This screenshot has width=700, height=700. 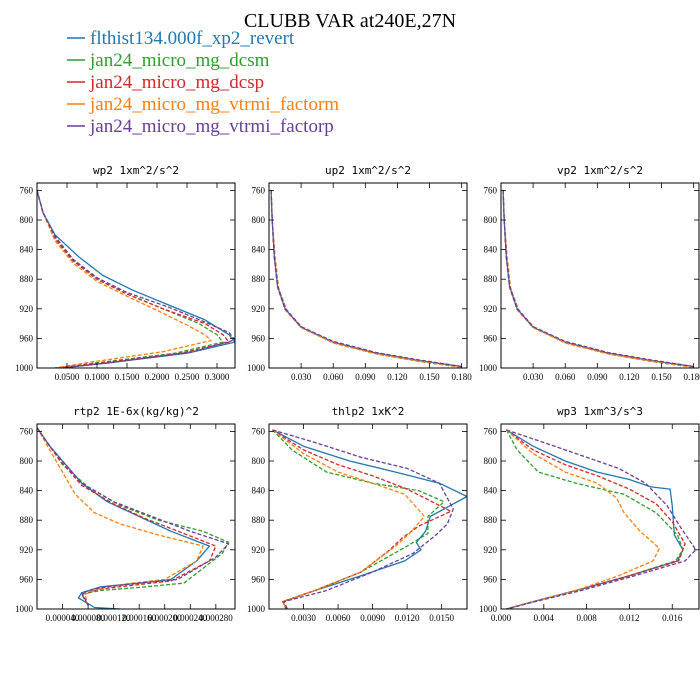 I want to click on panel-frame-wp3, so click(x=600, y=516).